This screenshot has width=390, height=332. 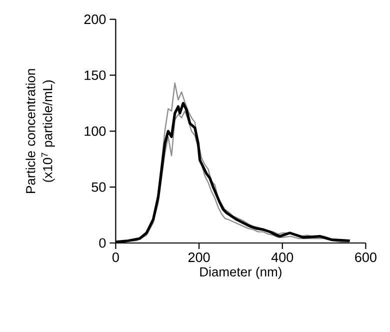 What do you see at coordinates (95, 75) in the screenshot?
I see `y-tick-label: 150` at bounding box center [95, 75].